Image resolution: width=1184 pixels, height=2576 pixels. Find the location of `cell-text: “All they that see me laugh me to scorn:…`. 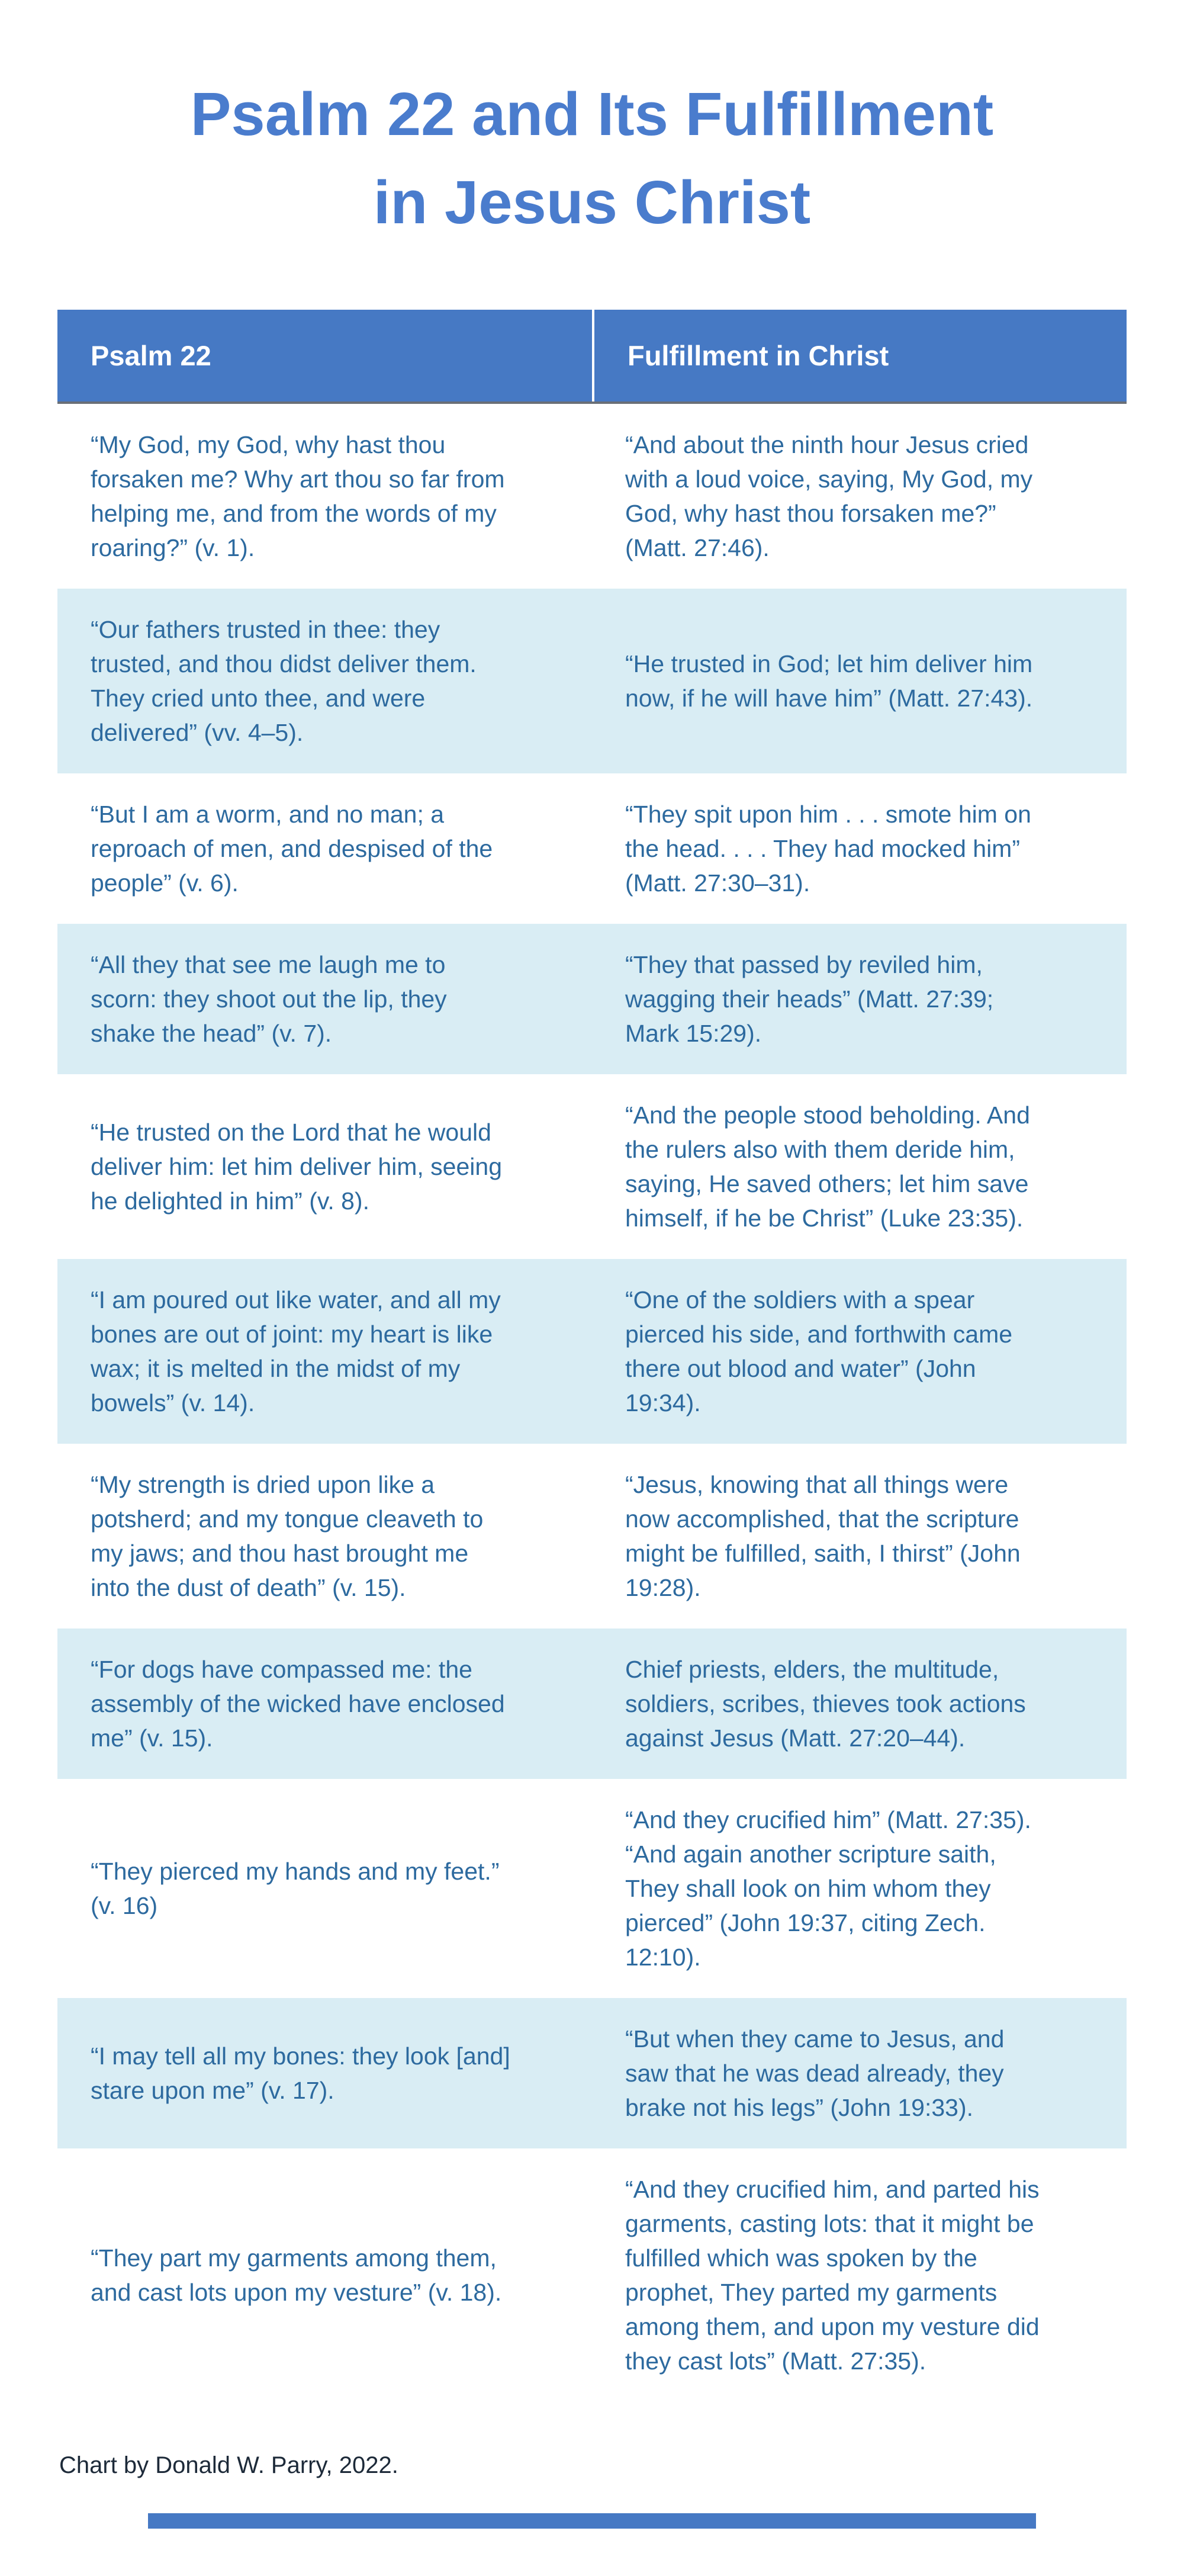

cell-text: “All they that see me laugh me to scorn:… is located at coordinates (269, 998).